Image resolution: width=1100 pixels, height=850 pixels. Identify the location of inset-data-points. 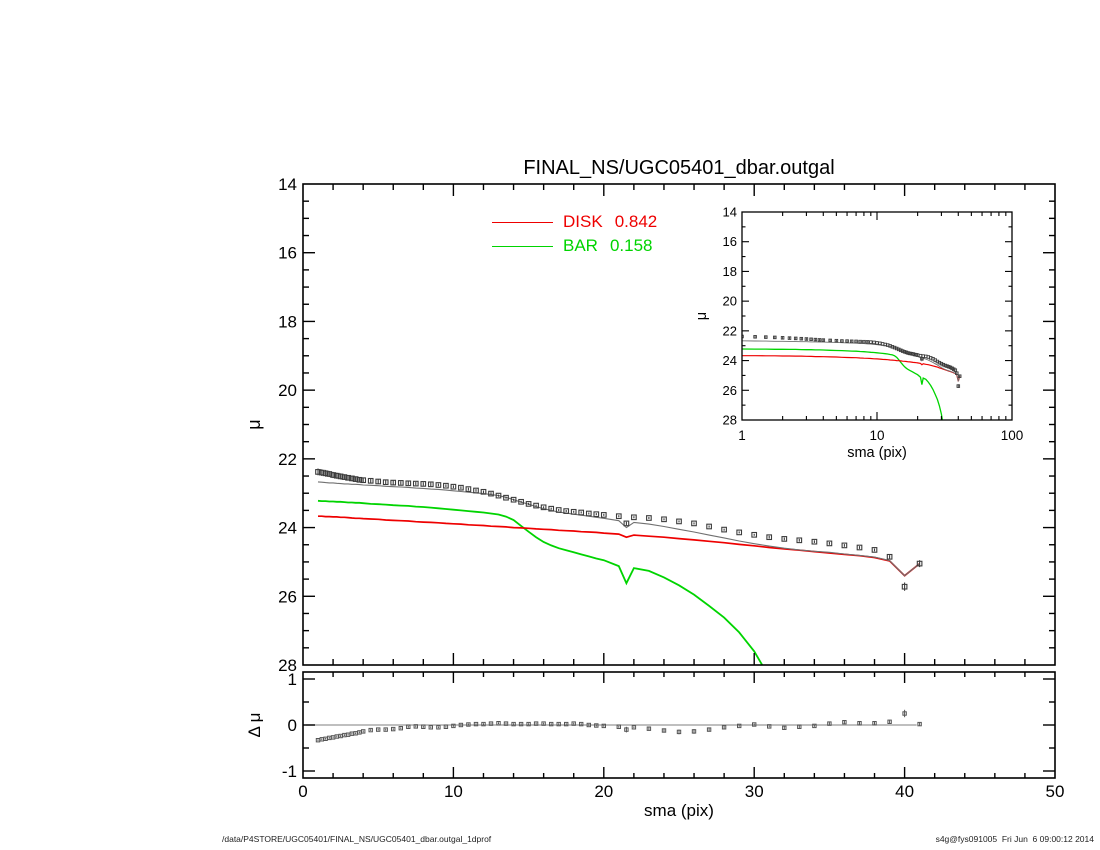
(852, 361).